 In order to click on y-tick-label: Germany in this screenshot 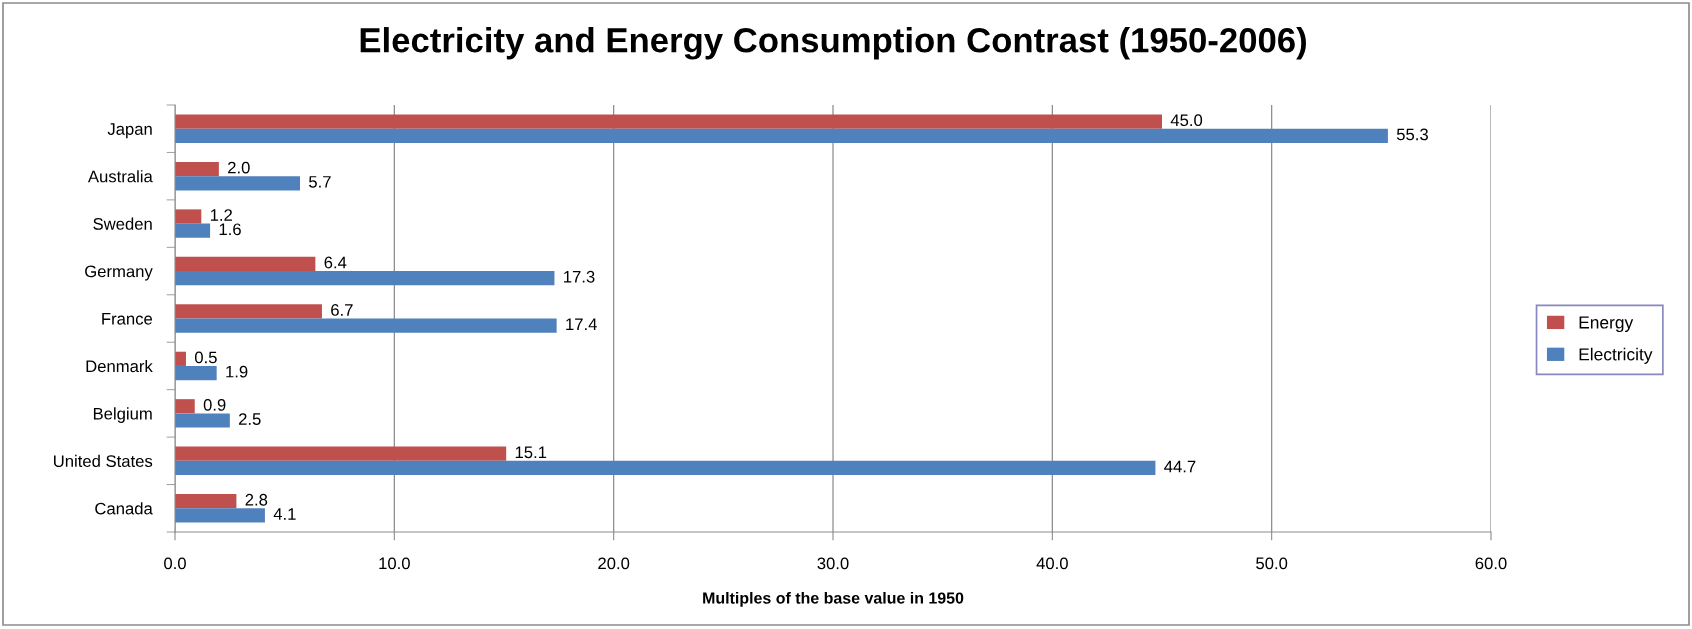, I will do `click(119, 273)`.